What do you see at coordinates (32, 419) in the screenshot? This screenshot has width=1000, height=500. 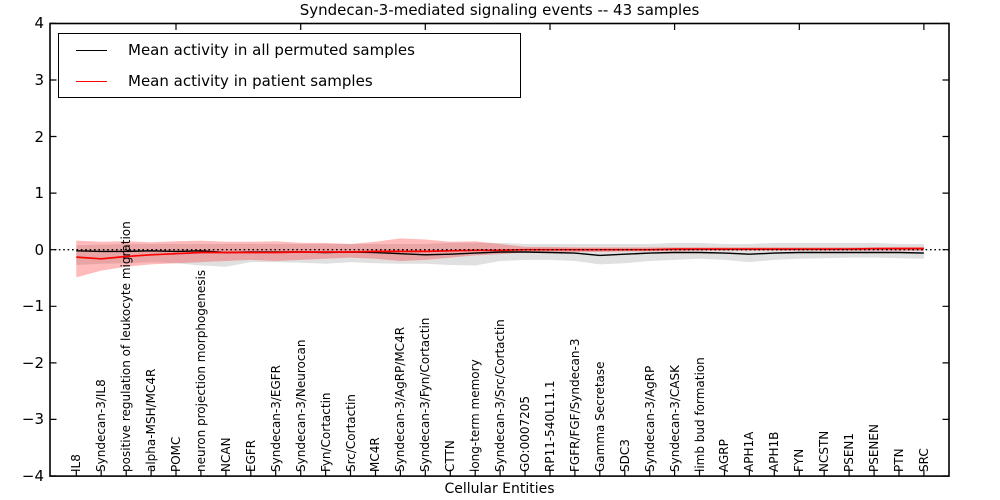 I see `y-tick-label: −3` at bounding box center [32, 419].